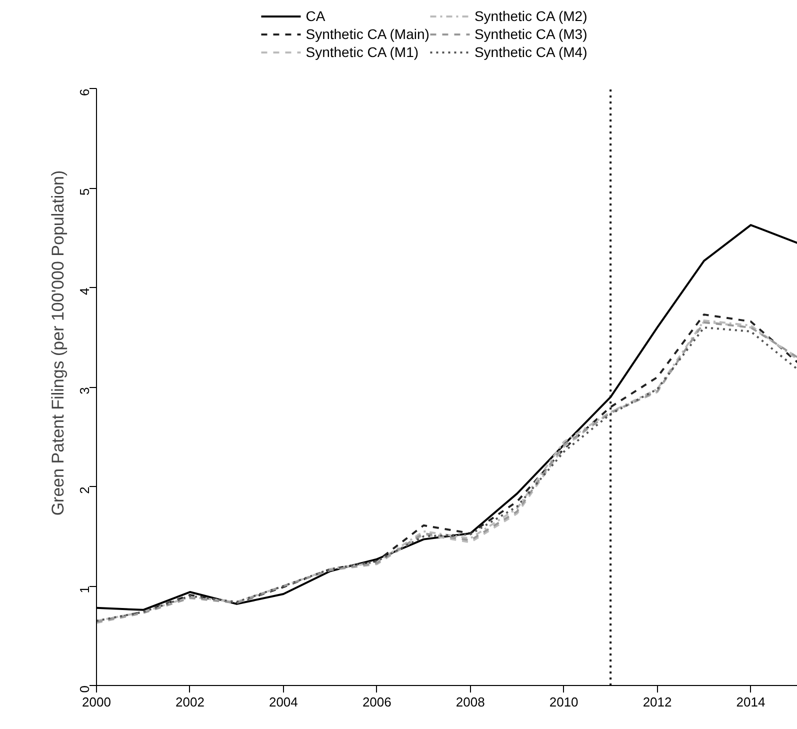  I want to click on y-axis-title: Green Patent Filings (per 100'000 Population), so click(58, 343).